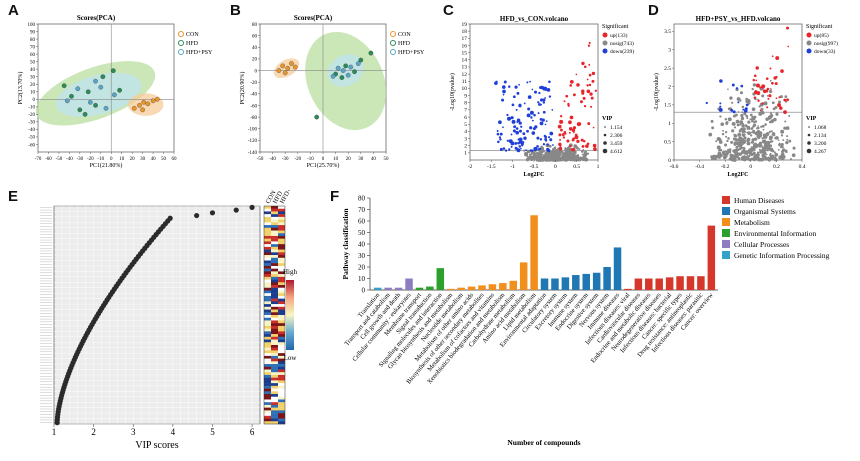 This screenshot has width=860, height=461. I want to click on data-point-hfd, so click(317, 117).